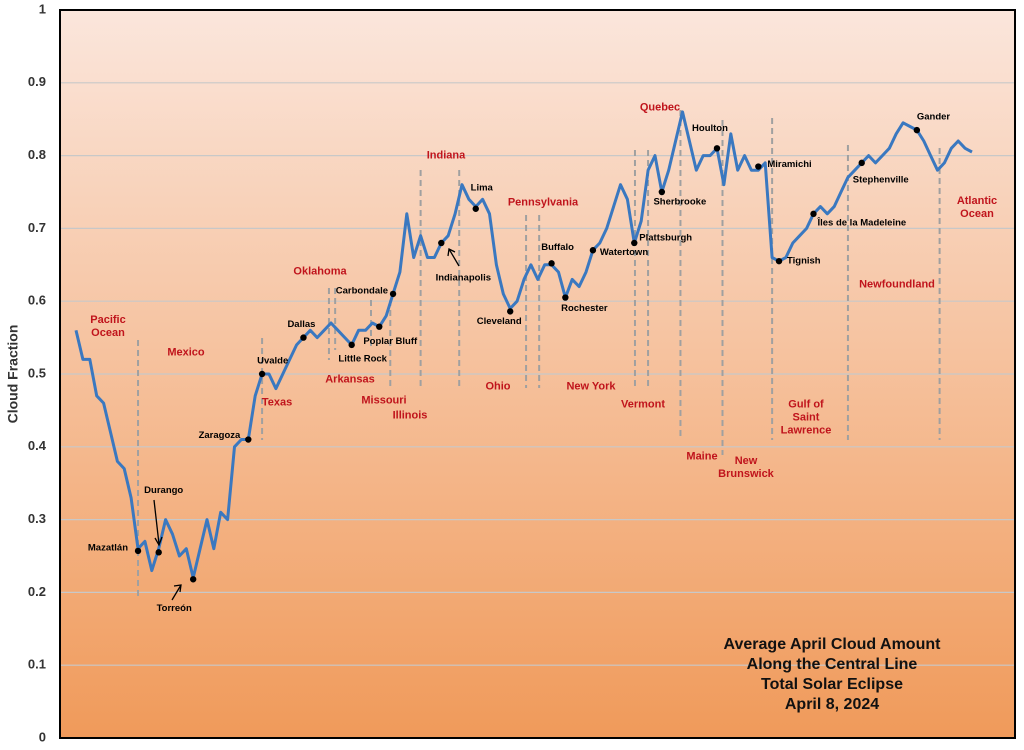 This screenshot has width=1024, height=750. Describe the element at coordinates (37, 445) in the screenshot. I see `y-tick-label: 0.4` at that location.